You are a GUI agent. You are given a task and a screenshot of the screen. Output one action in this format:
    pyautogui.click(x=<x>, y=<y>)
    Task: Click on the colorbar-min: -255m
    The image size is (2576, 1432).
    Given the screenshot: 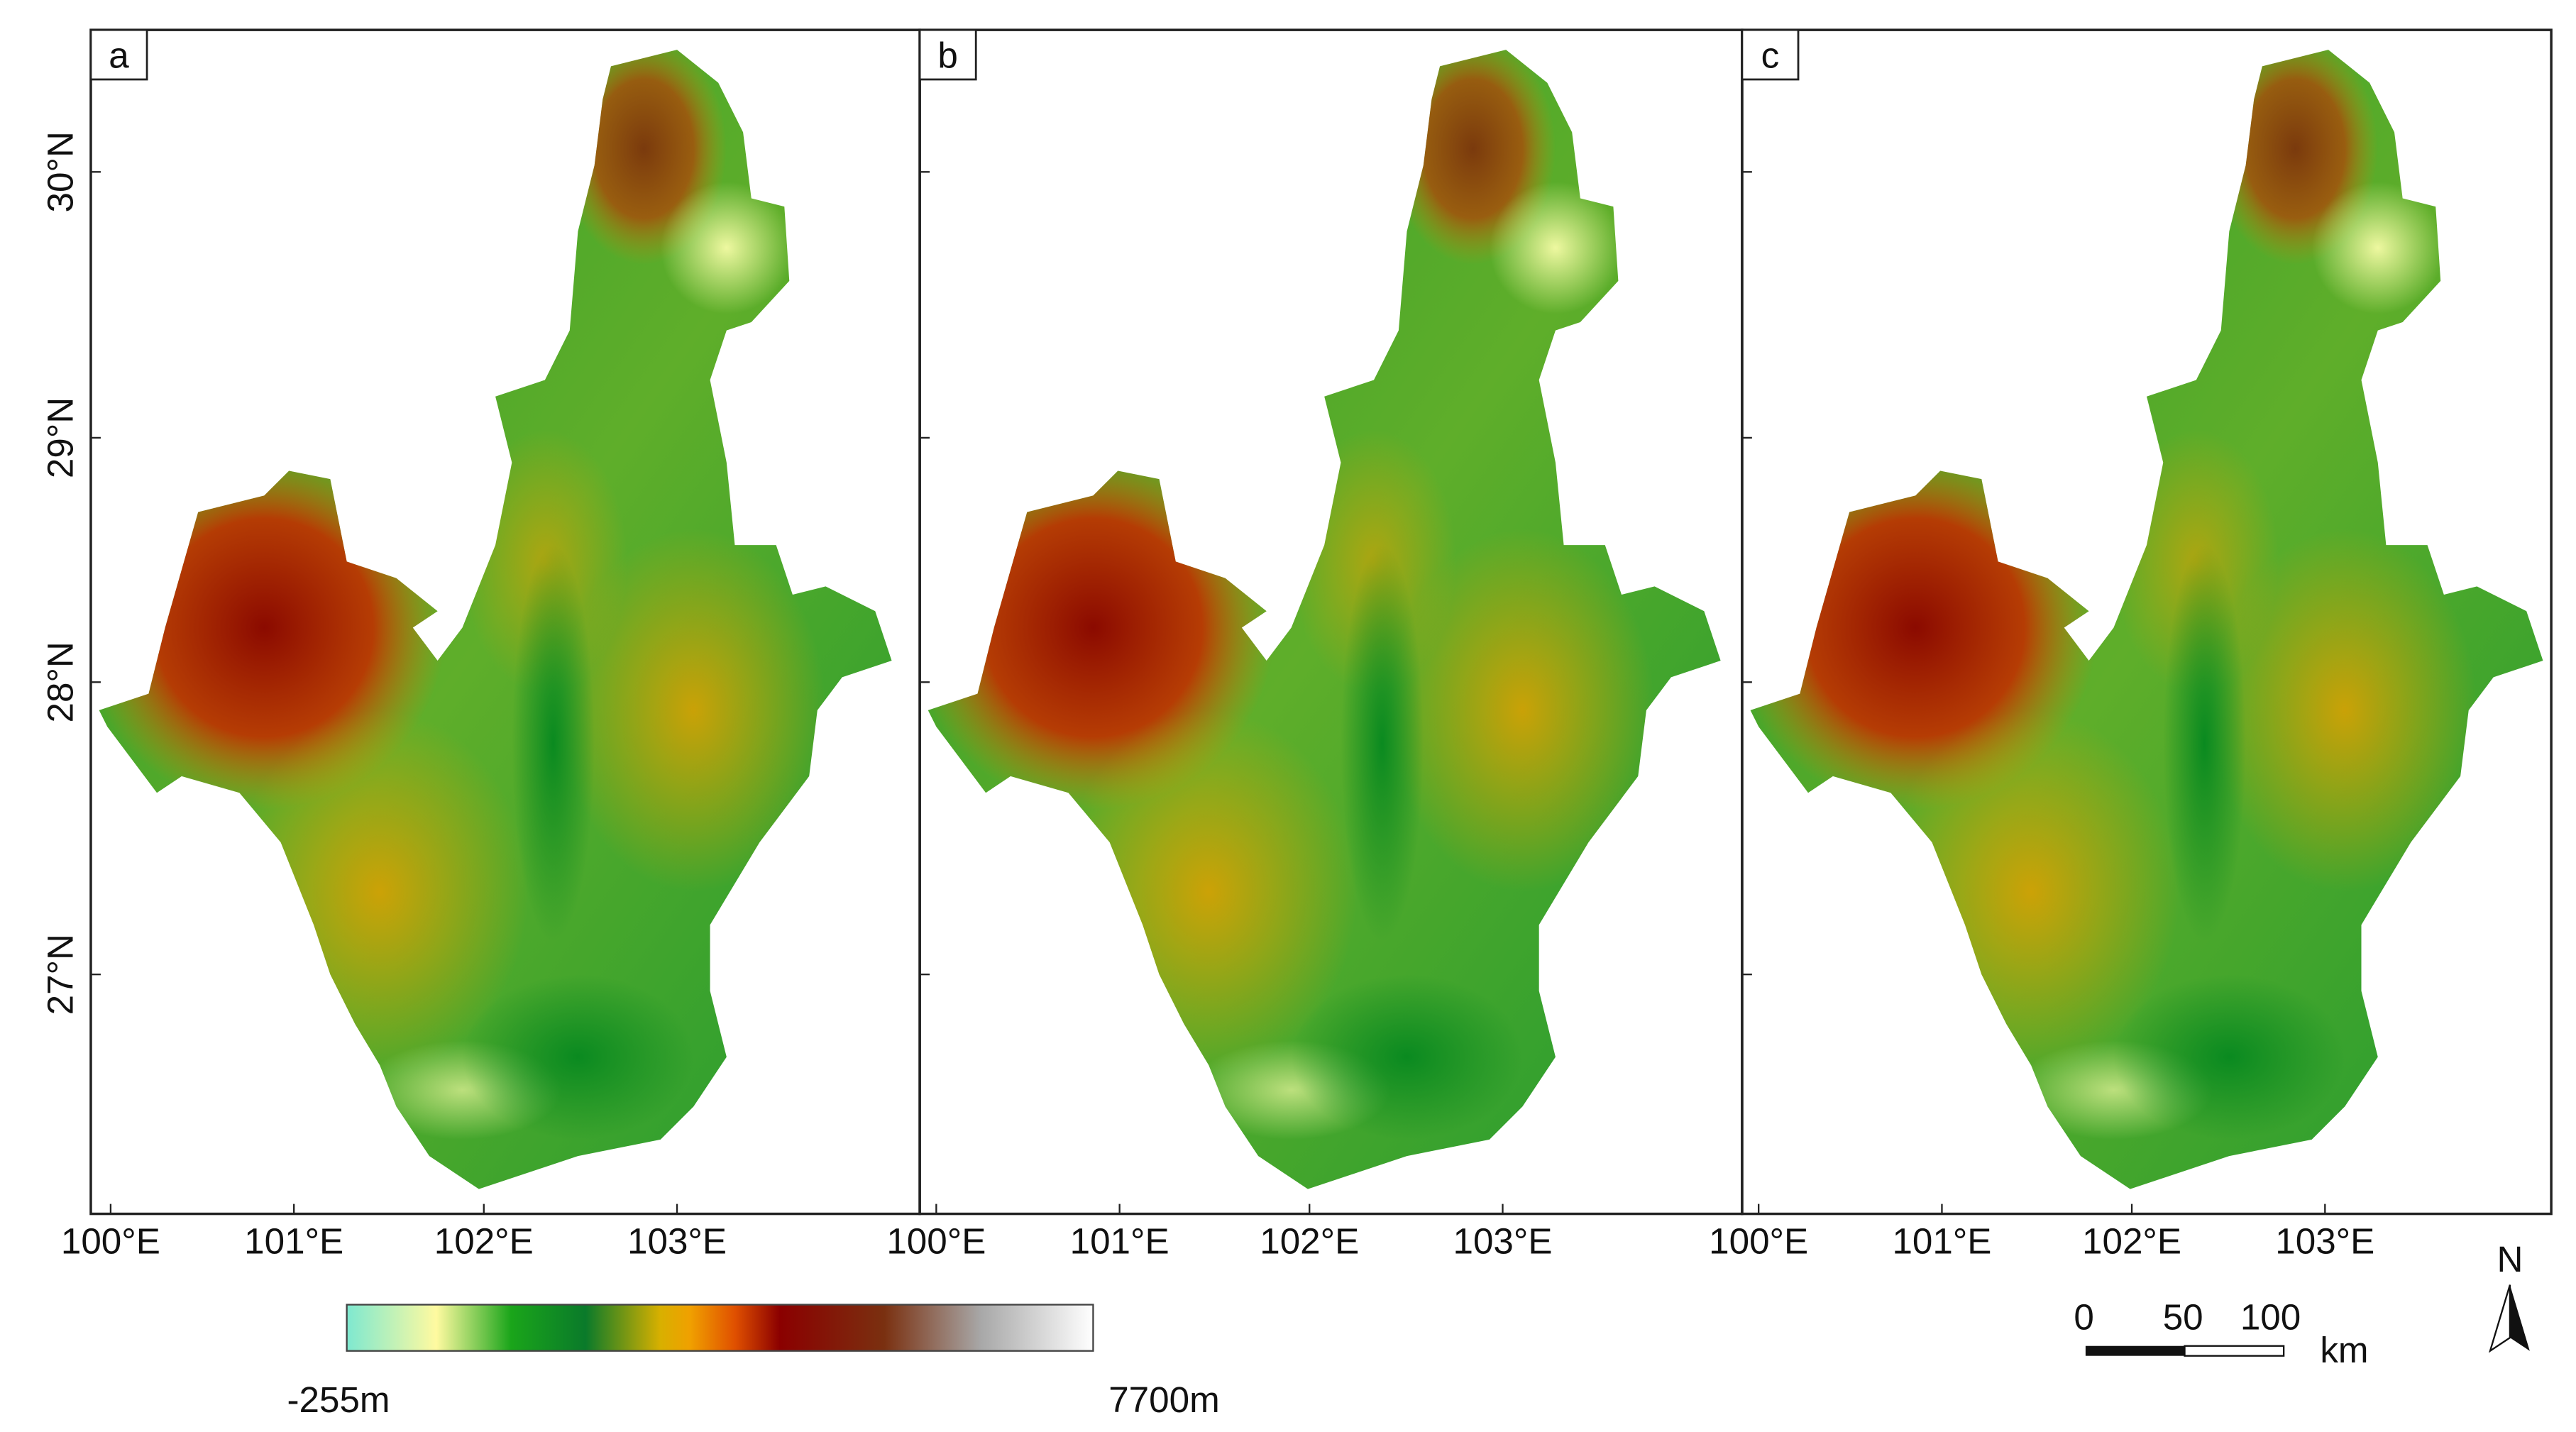 What is the action you would take?
    pyautogui.click(x=338, y=1399)
    